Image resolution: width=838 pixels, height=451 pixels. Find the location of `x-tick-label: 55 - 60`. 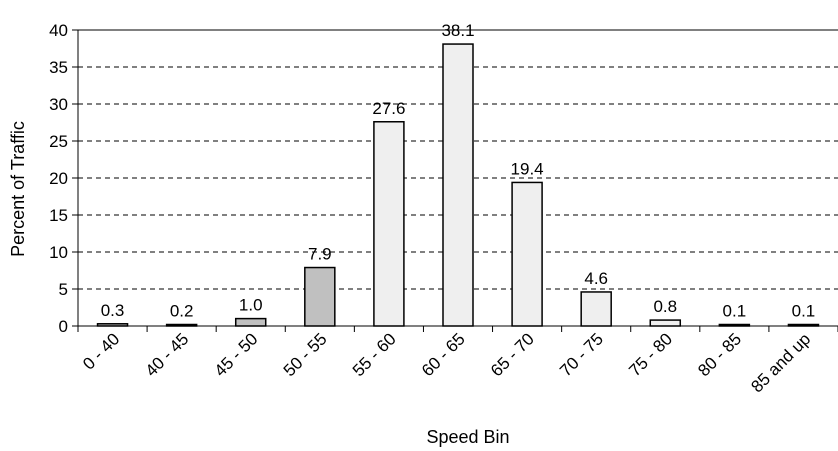

x-tick-label: 55 - 60 is located at coordinates (374, 354).